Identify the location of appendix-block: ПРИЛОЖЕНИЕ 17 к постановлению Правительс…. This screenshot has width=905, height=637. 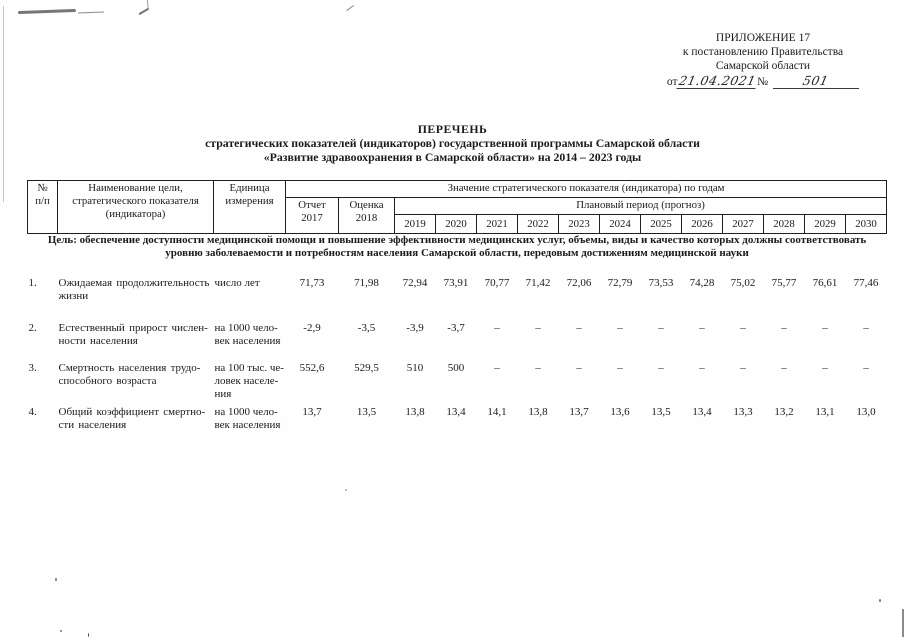
(763, 60).